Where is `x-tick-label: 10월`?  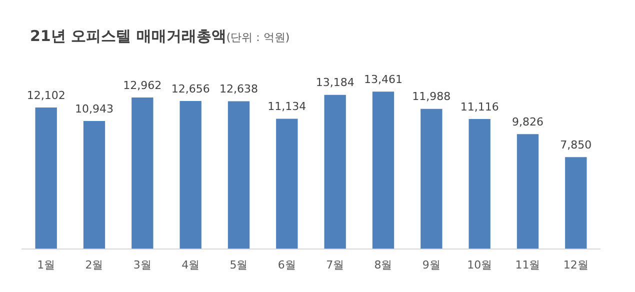 x-tick-label: 10월 is located at coordinates (479, 265).